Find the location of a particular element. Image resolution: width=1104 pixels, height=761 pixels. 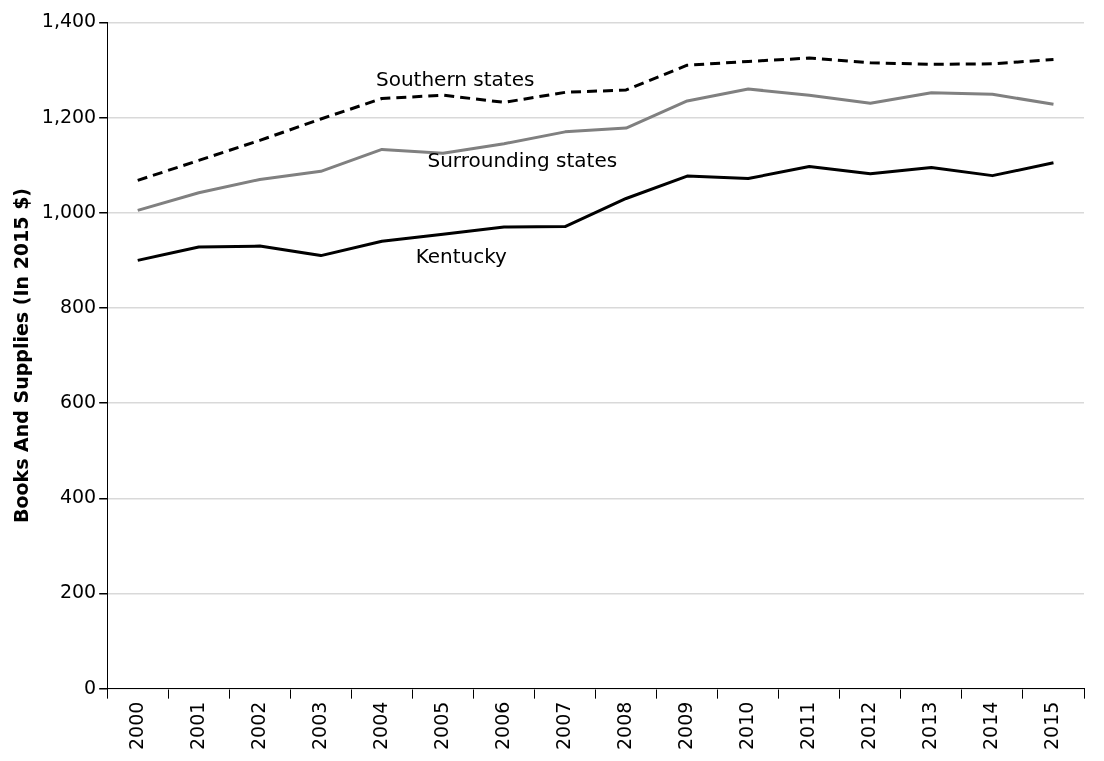

x-tick-label: 2012 is located at coordinates (868, 726).